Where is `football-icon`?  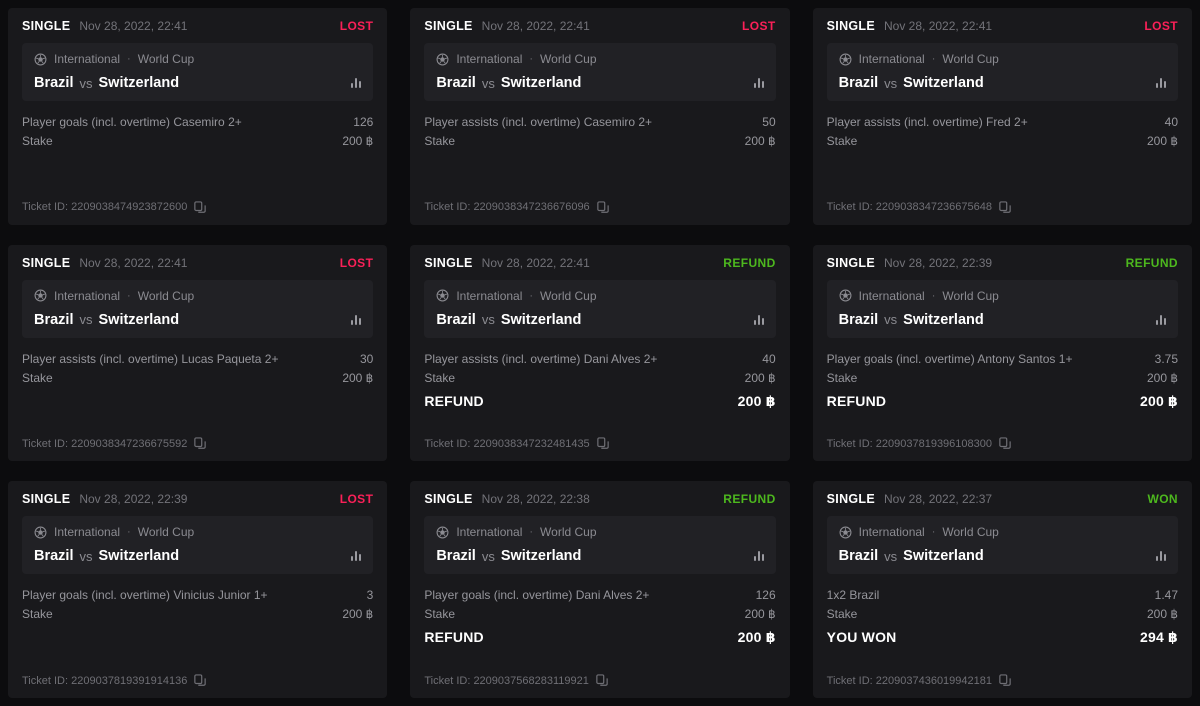 football-icon is located at coordinates (40, 59).